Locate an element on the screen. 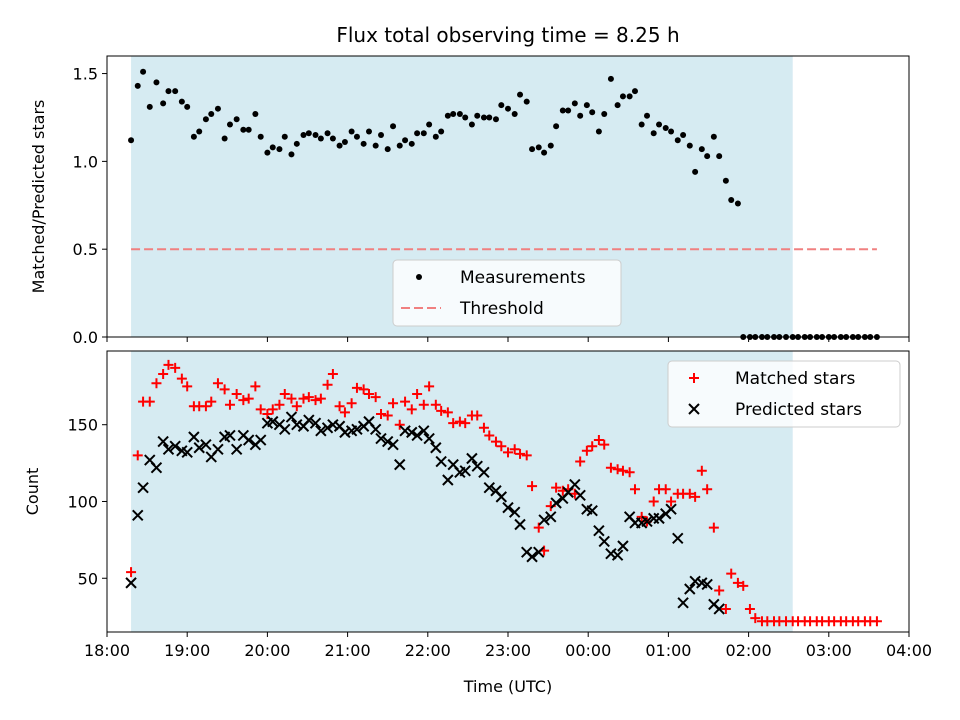 This screenshot has height=720, width=960. legend: Matched stars Predicted stars is located at coordinates (784, 394).